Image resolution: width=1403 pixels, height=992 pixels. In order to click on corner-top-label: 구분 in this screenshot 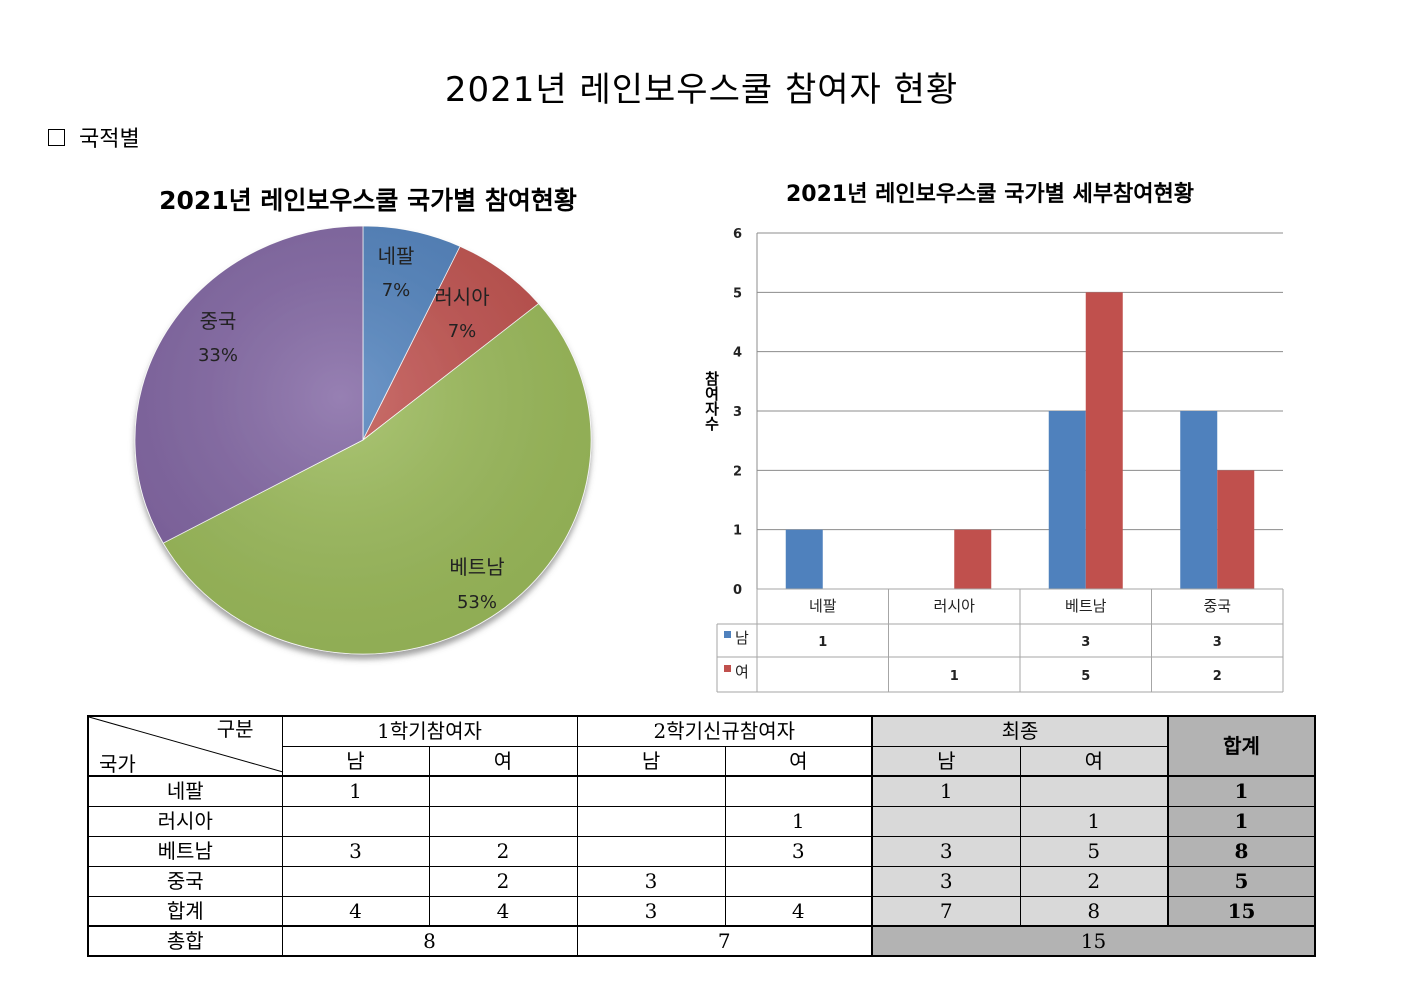, I will do `click(235, 729)`.